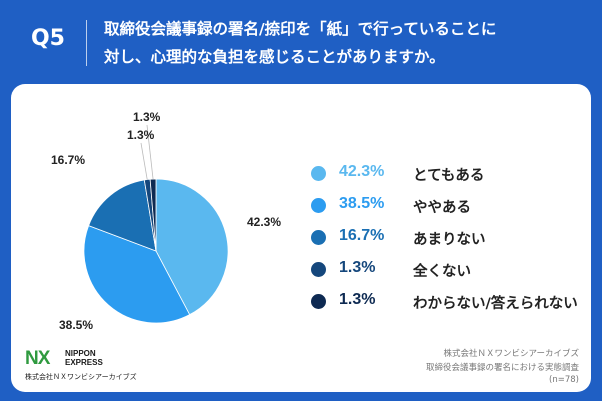  Describe the element at coordinates (357, 267) in the screenshot. I see `legend-percent-4: 1.3%` at that location.